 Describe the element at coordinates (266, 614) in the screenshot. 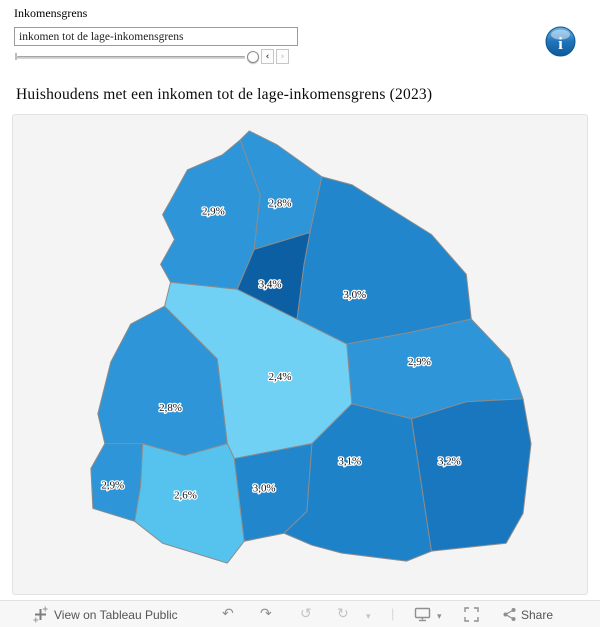

I see `redo-icon: ↷` at that location.